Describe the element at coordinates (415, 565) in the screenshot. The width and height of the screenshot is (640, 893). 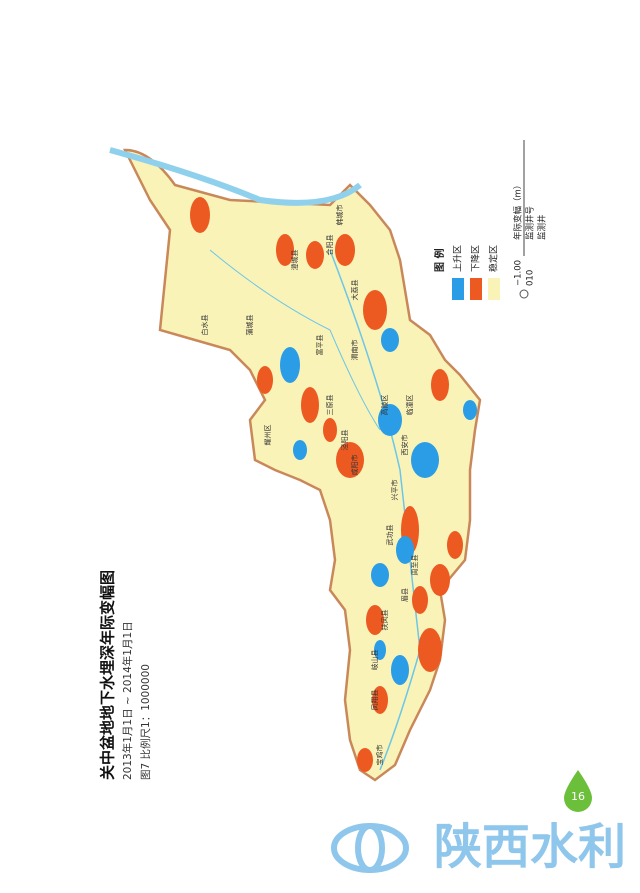
I see `place-name: 周至县` at that location.